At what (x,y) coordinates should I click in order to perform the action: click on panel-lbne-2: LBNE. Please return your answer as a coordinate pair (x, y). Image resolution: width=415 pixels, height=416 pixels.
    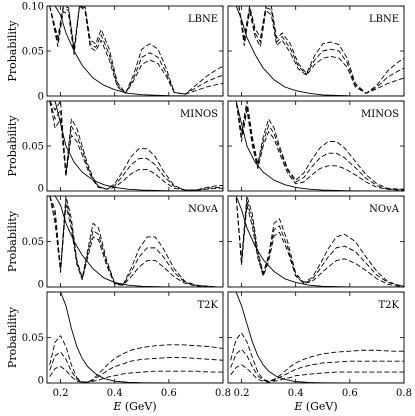
    Looking at the image, I should click on (316, 51).